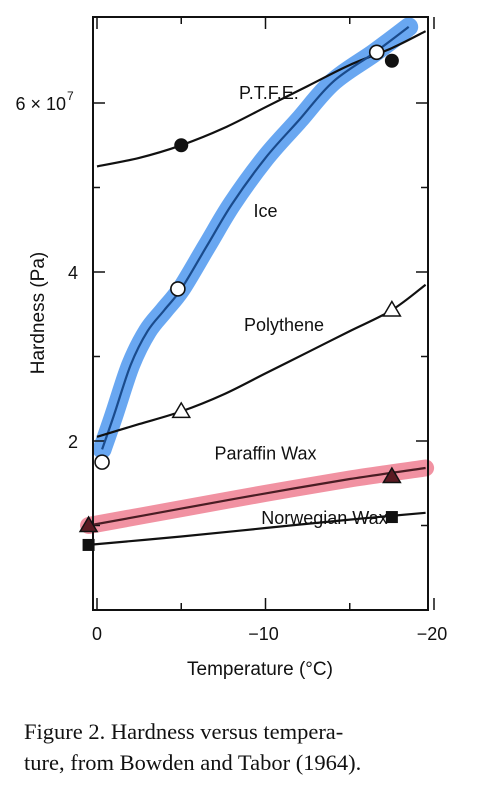  Describe the element at coordinates (269, 93) in the screenshot. I see `p-t-f-e-label: P.T.F.E.` at that location.